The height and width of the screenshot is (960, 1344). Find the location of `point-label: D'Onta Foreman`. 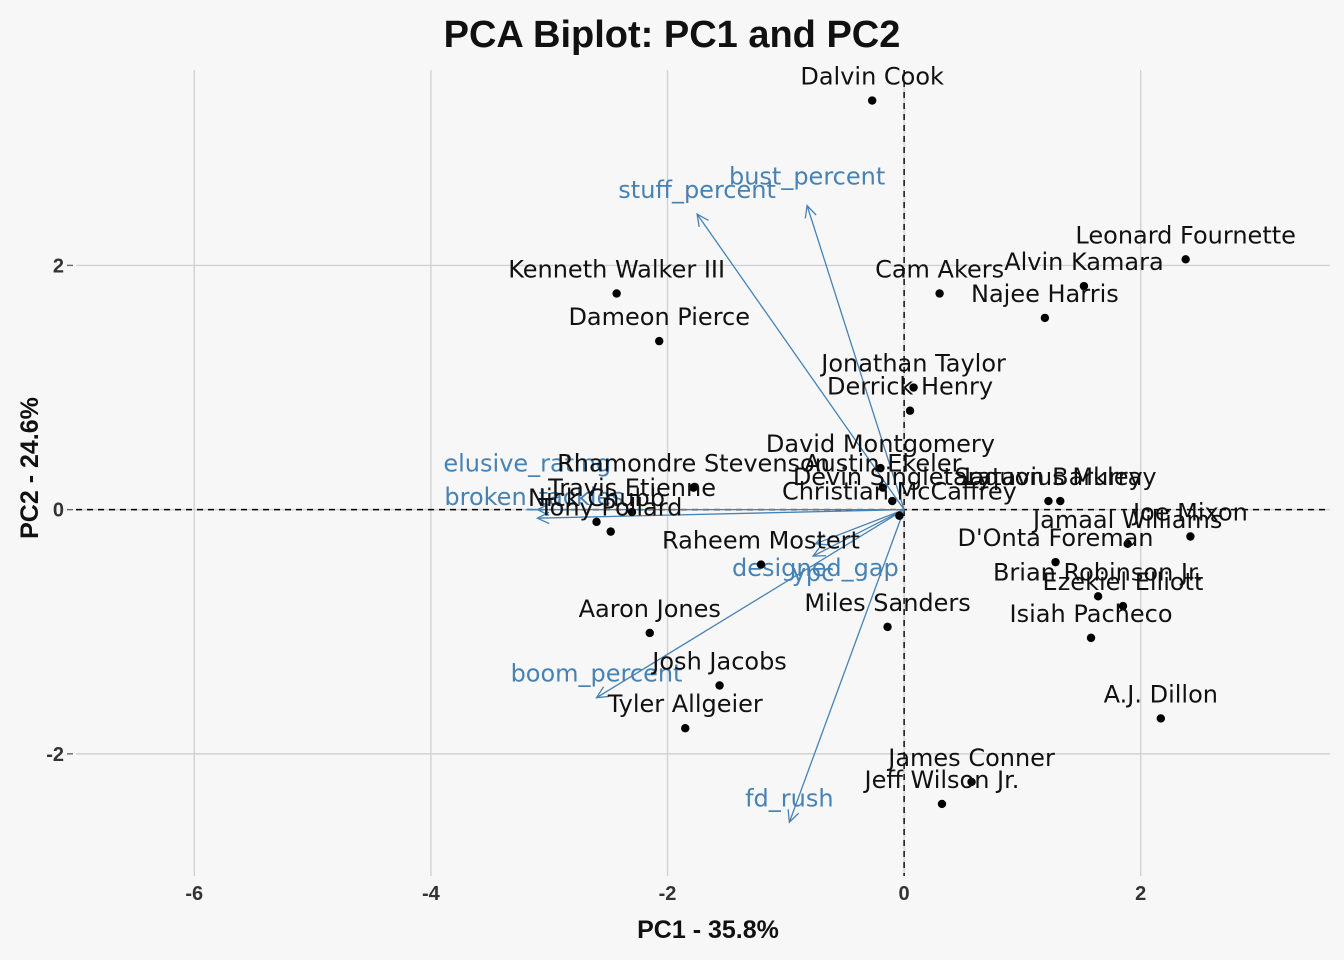

point-label: D'Onta Foreman is located at coordinates (1056, 538).